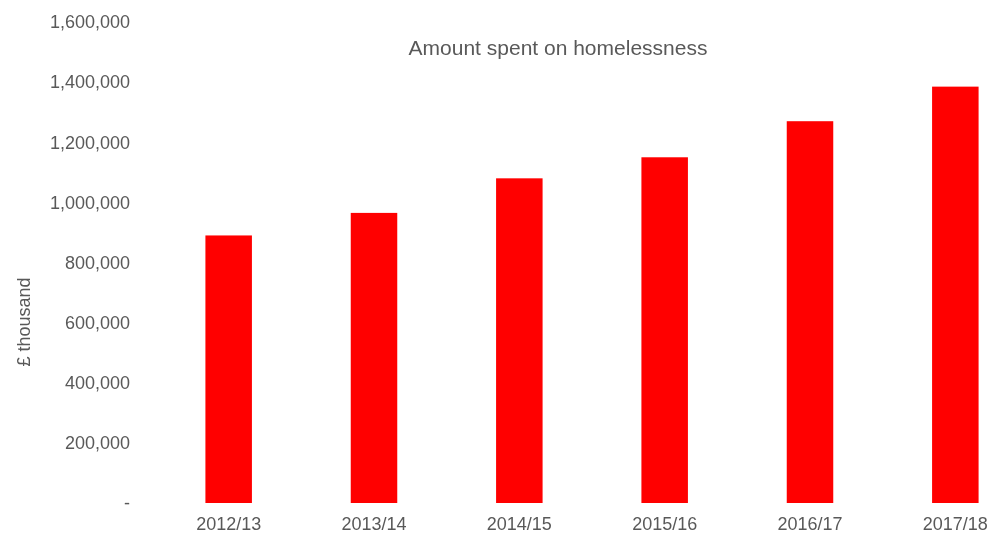 This screenshot has height=538, width=1001. I want to click on y-tick-label: 800,000, so click(97, 262).